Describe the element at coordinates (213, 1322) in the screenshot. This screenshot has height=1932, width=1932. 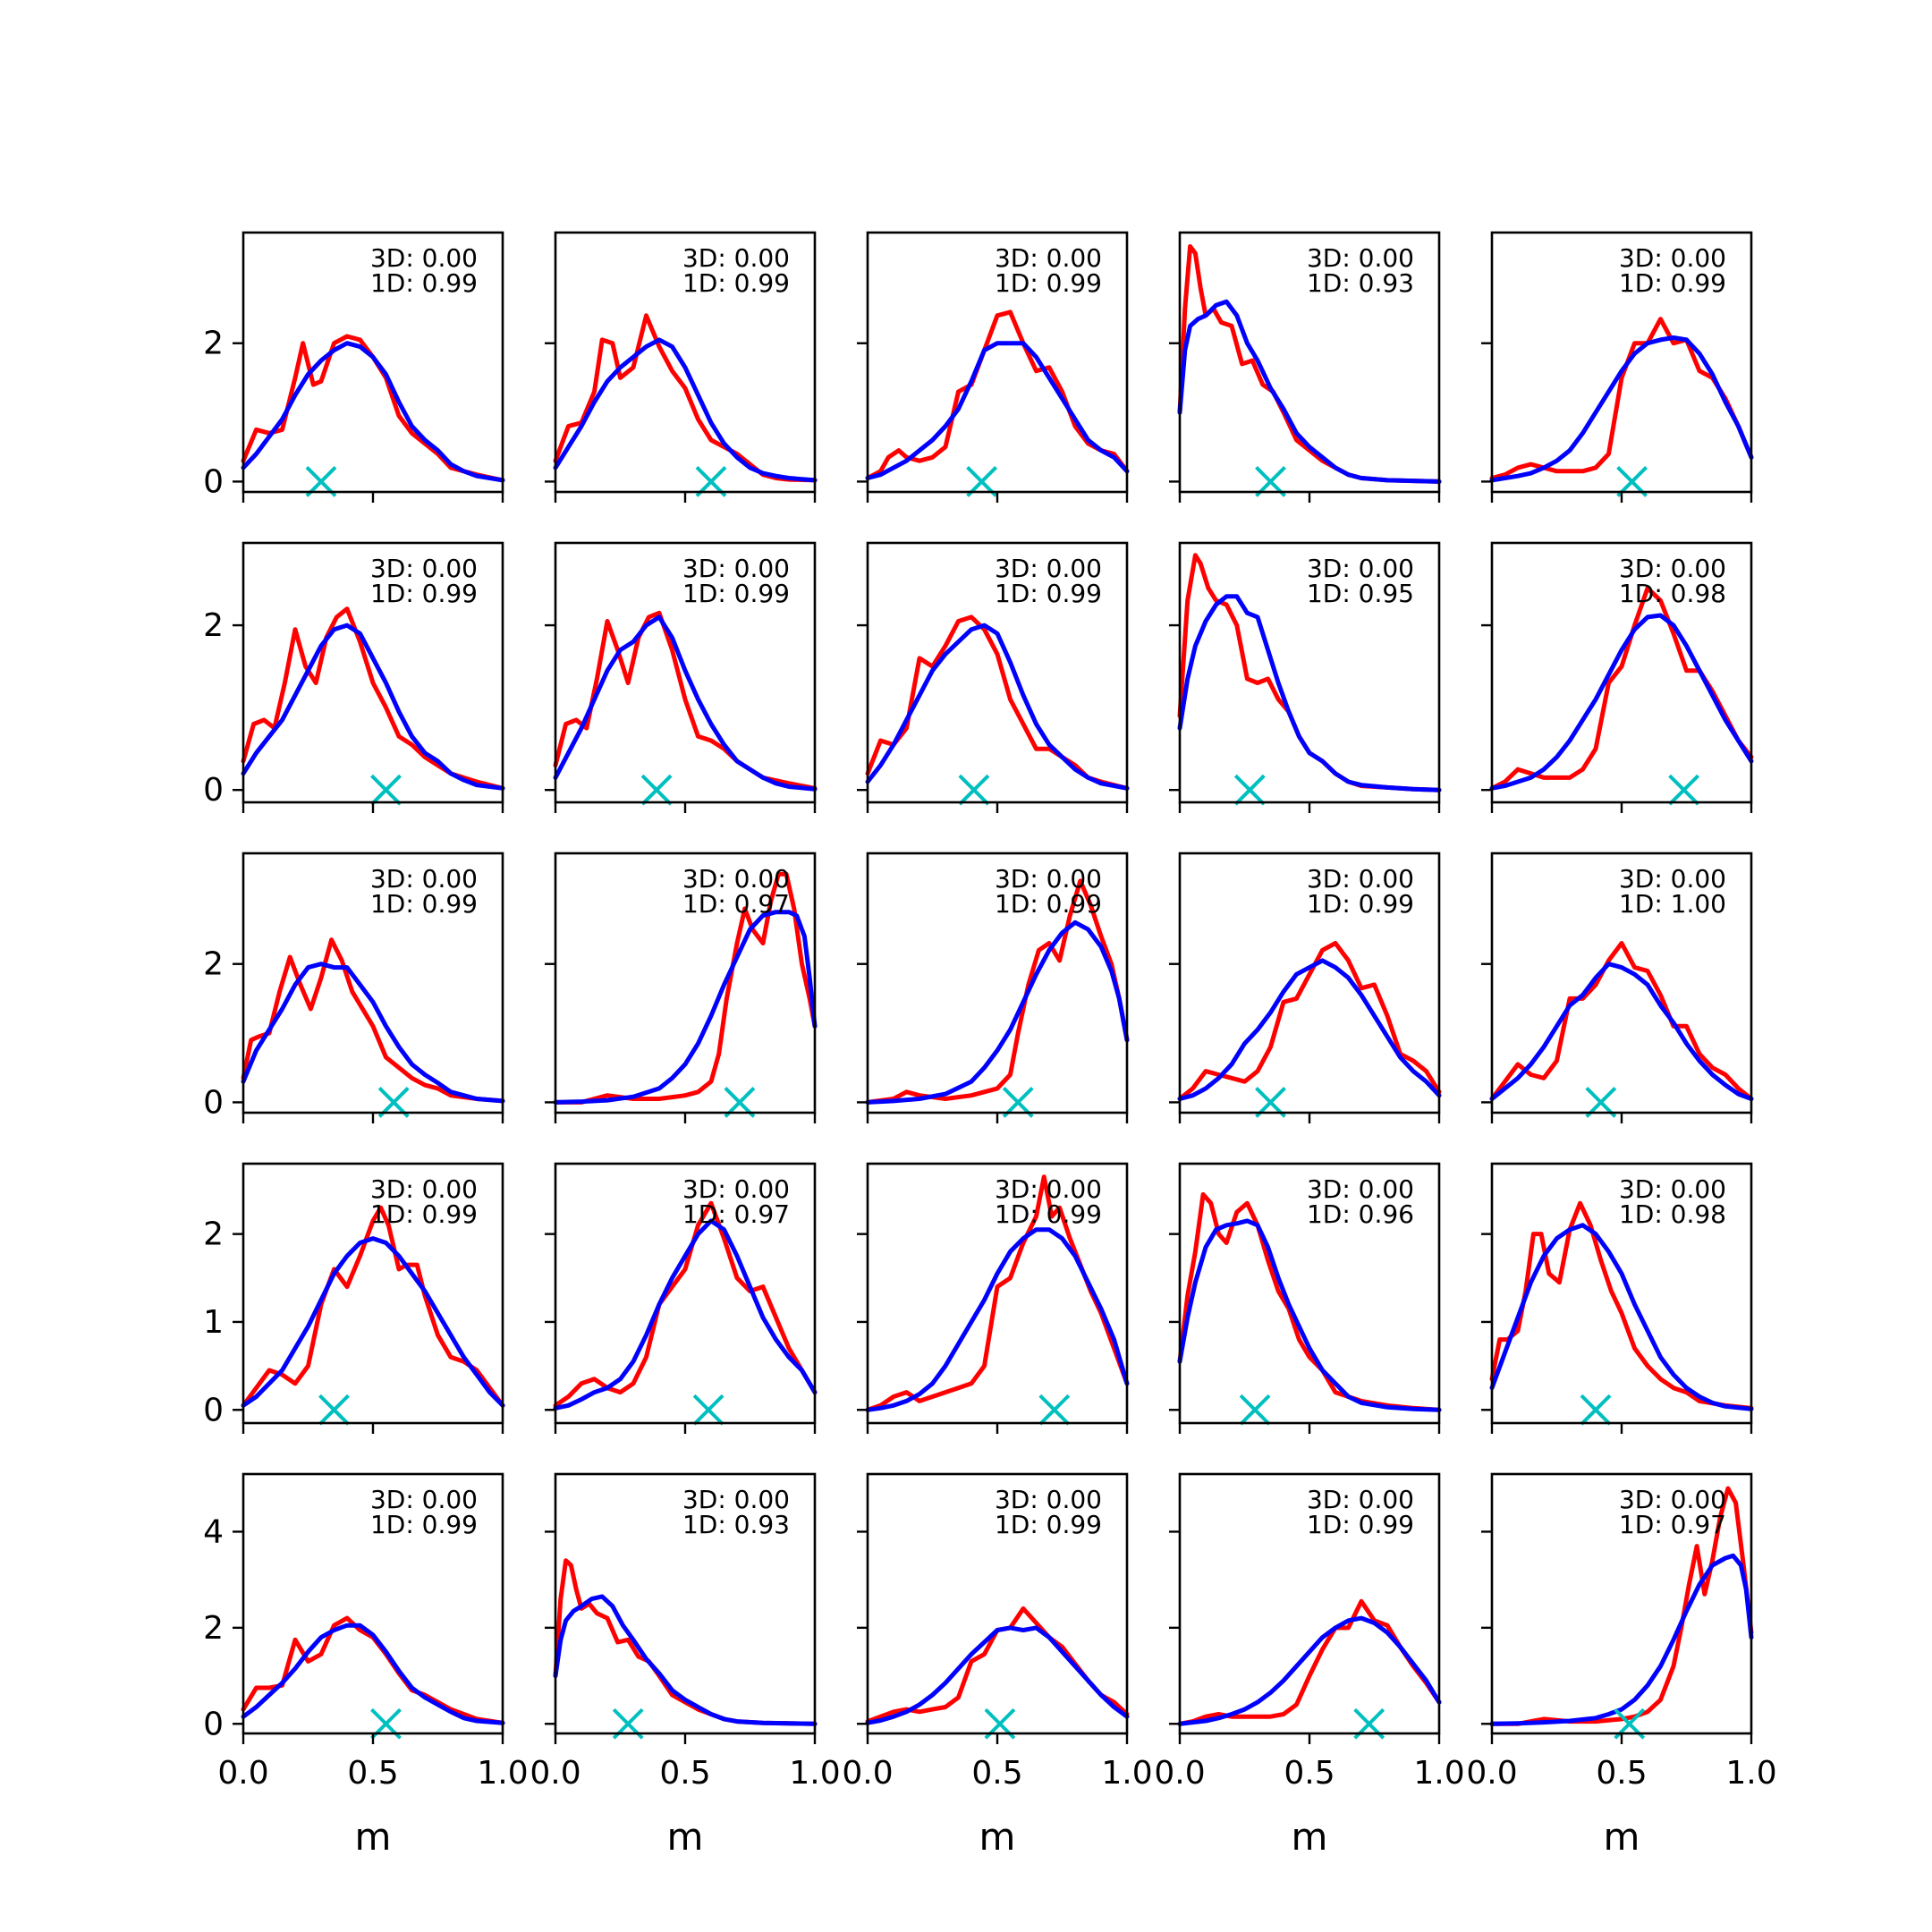
I see `y-tick-label: 1` at that location.